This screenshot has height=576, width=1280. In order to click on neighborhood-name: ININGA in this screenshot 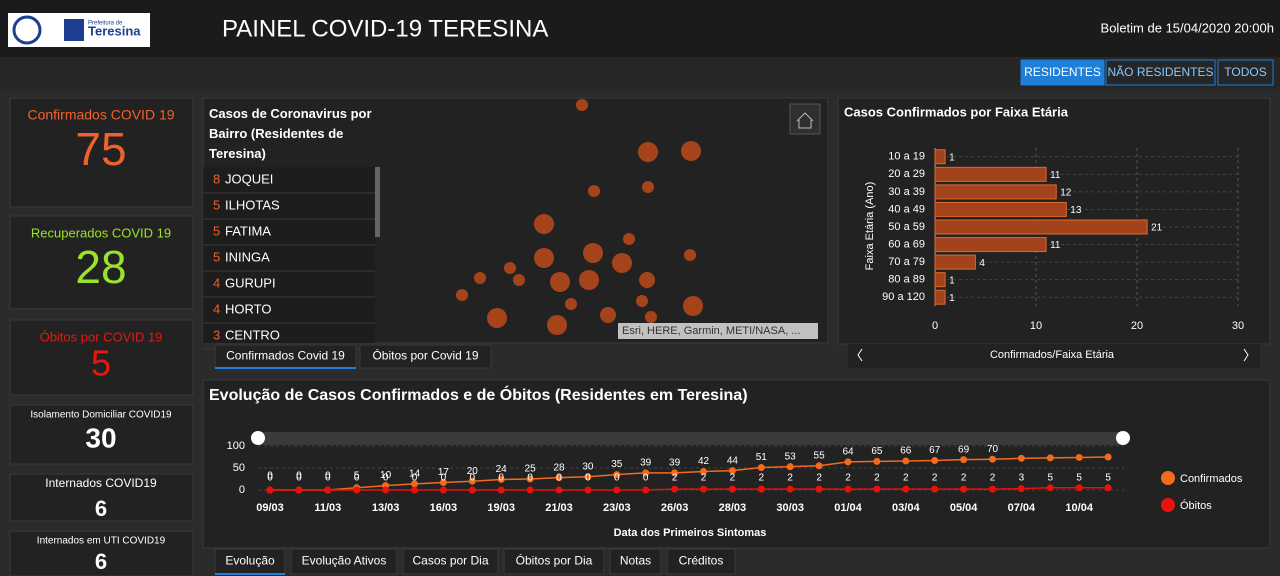, I will do `click(247, 256)`.